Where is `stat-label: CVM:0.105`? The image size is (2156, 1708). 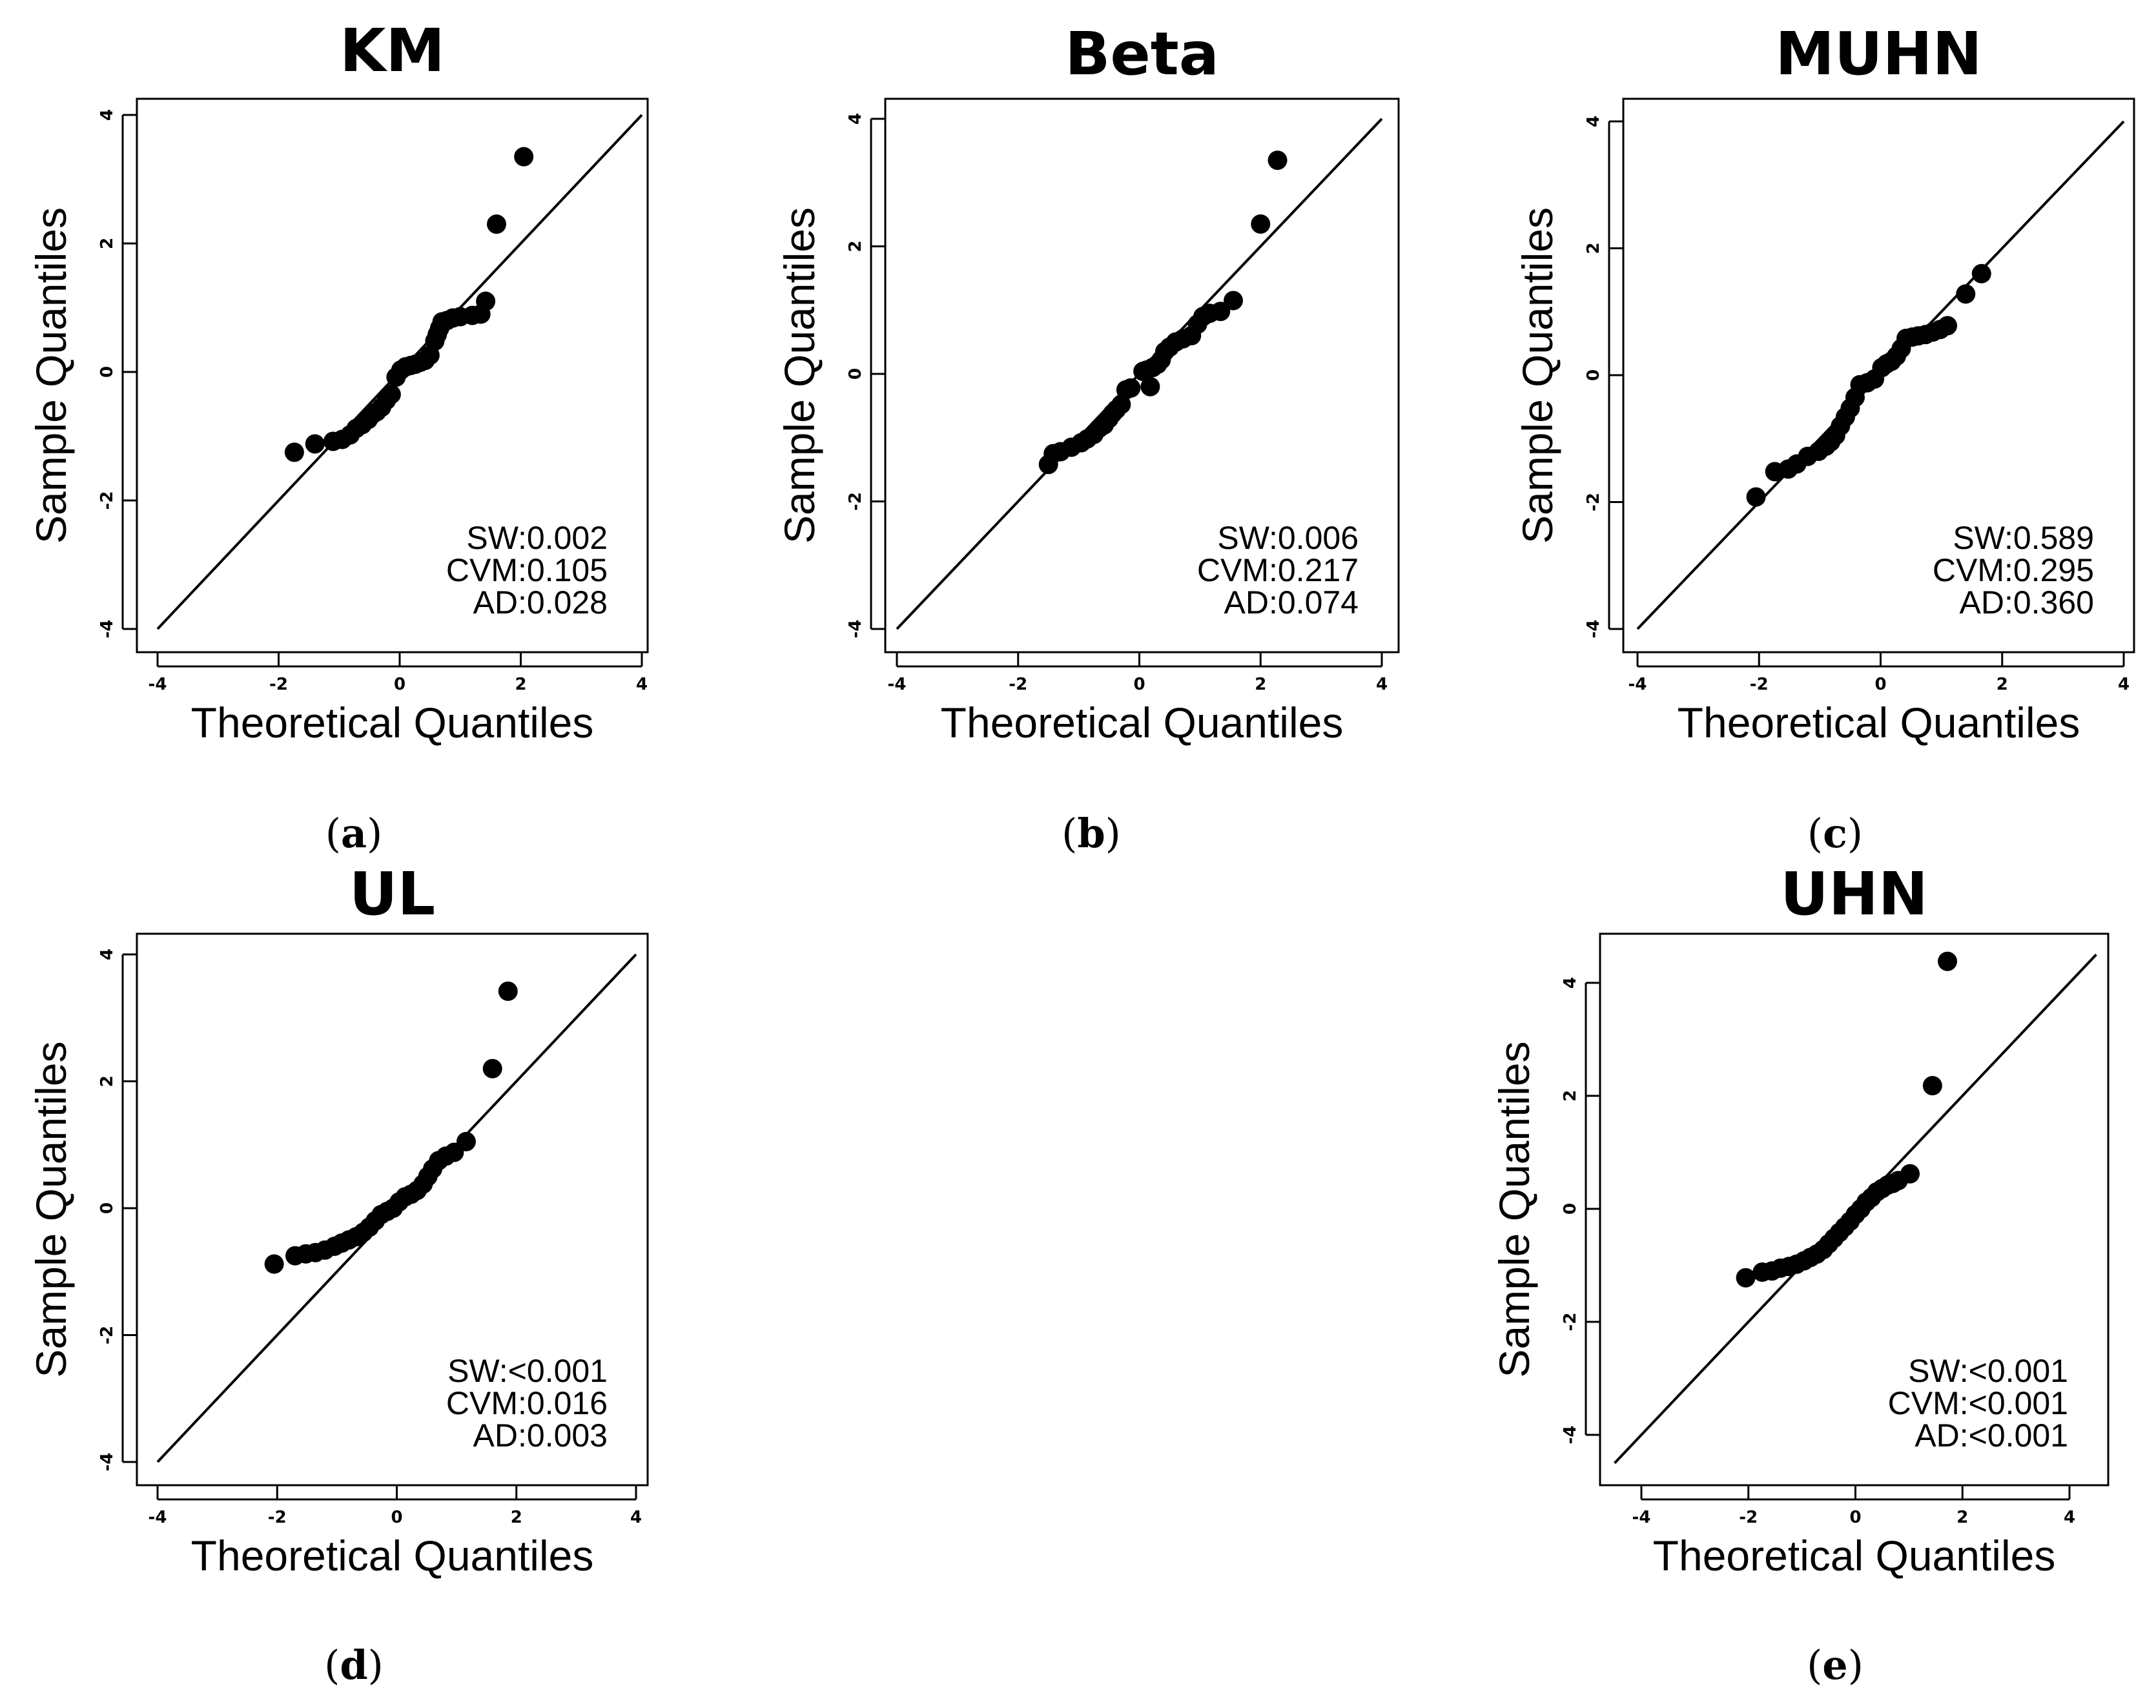 stat-label: CVM:0.105 is located at coordinates (527, 570).